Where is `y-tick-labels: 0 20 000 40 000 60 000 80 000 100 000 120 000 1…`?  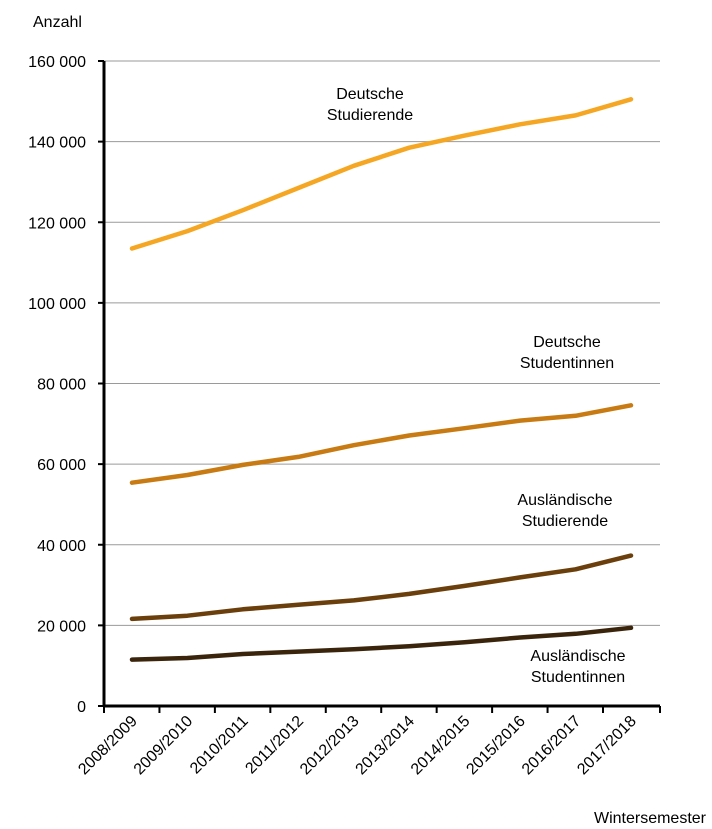 y-tick-labels: 0 20 000 40 000 60 000 80 000 100 000 120 000 1… is located at coordinates (66, 385).